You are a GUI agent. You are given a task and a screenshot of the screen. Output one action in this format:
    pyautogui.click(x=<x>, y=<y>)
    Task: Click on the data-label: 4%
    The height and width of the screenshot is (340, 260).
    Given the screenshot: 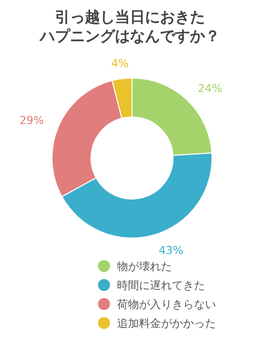 What is the action you would take?
    pyautogui.click(x=120, y=63)
    